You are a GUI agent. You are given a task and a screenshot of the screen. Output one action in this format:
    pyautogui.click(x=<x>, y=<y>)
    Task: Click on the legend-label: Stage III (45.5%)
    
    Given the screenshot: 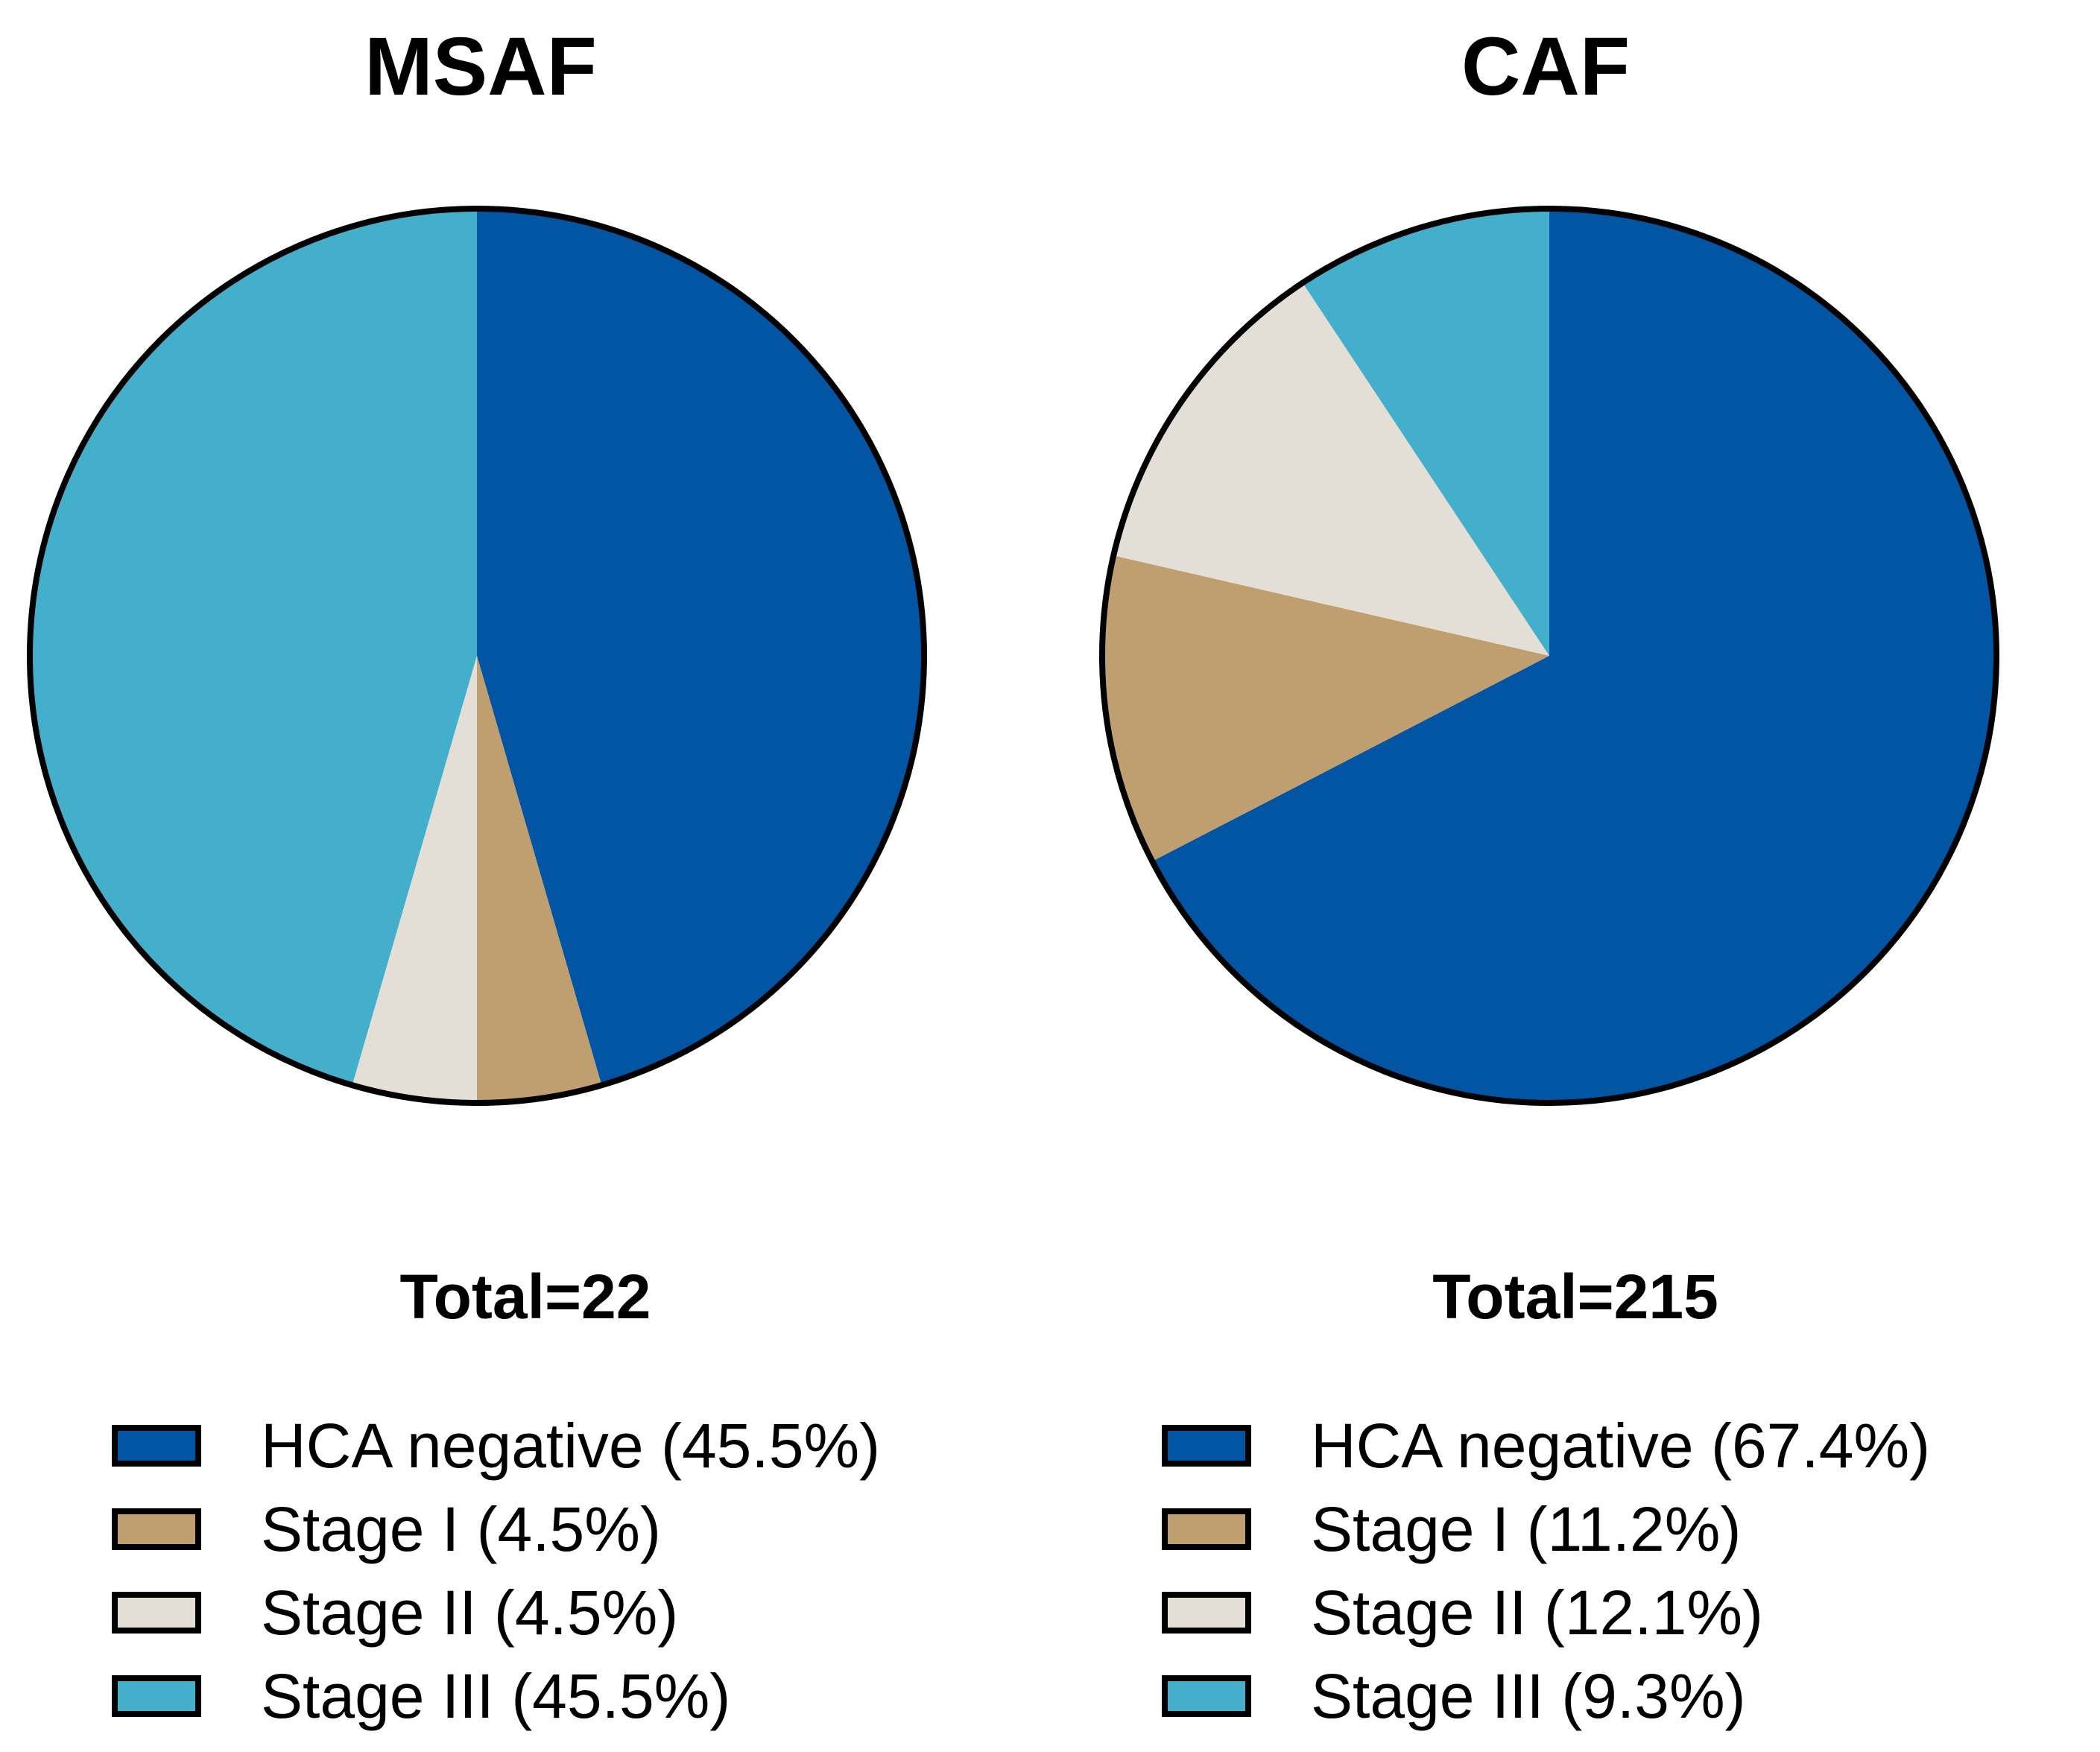 What is the action you would take?
    pyautogui.click(x=496, y=1696)
    